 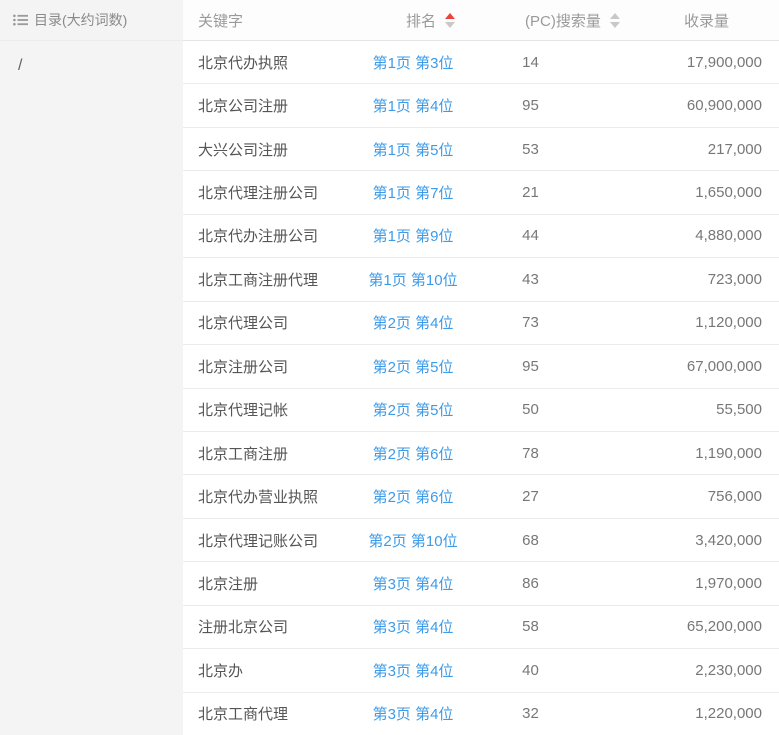 What do you see at coordinates (724, 106) in the screenshot?
I see `index-cell: 60,900,000` at bounding box center [724, 106].